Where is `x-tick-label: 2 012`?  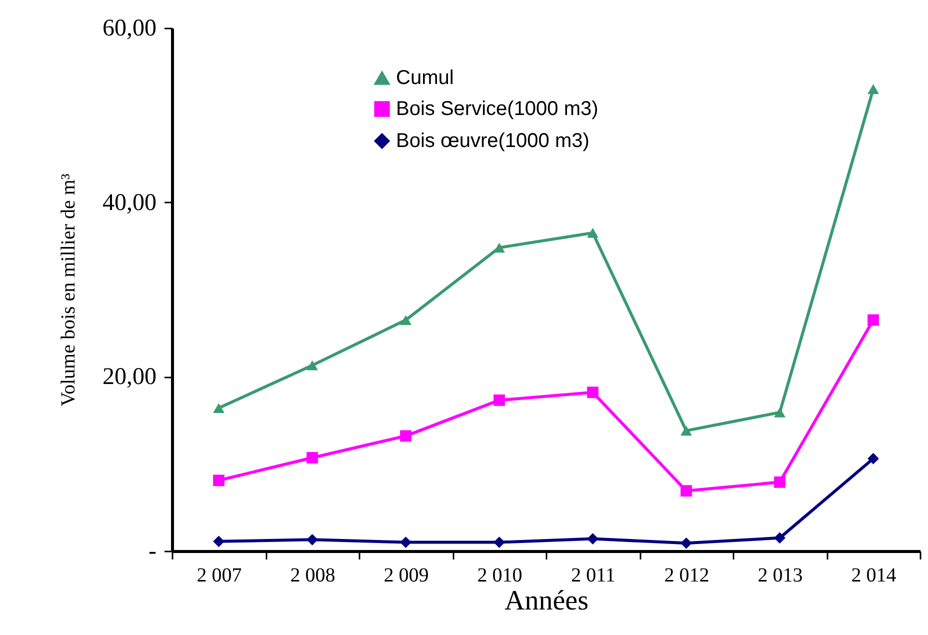 x-tick-label: 2 012 is located at coordinates (687, 575).